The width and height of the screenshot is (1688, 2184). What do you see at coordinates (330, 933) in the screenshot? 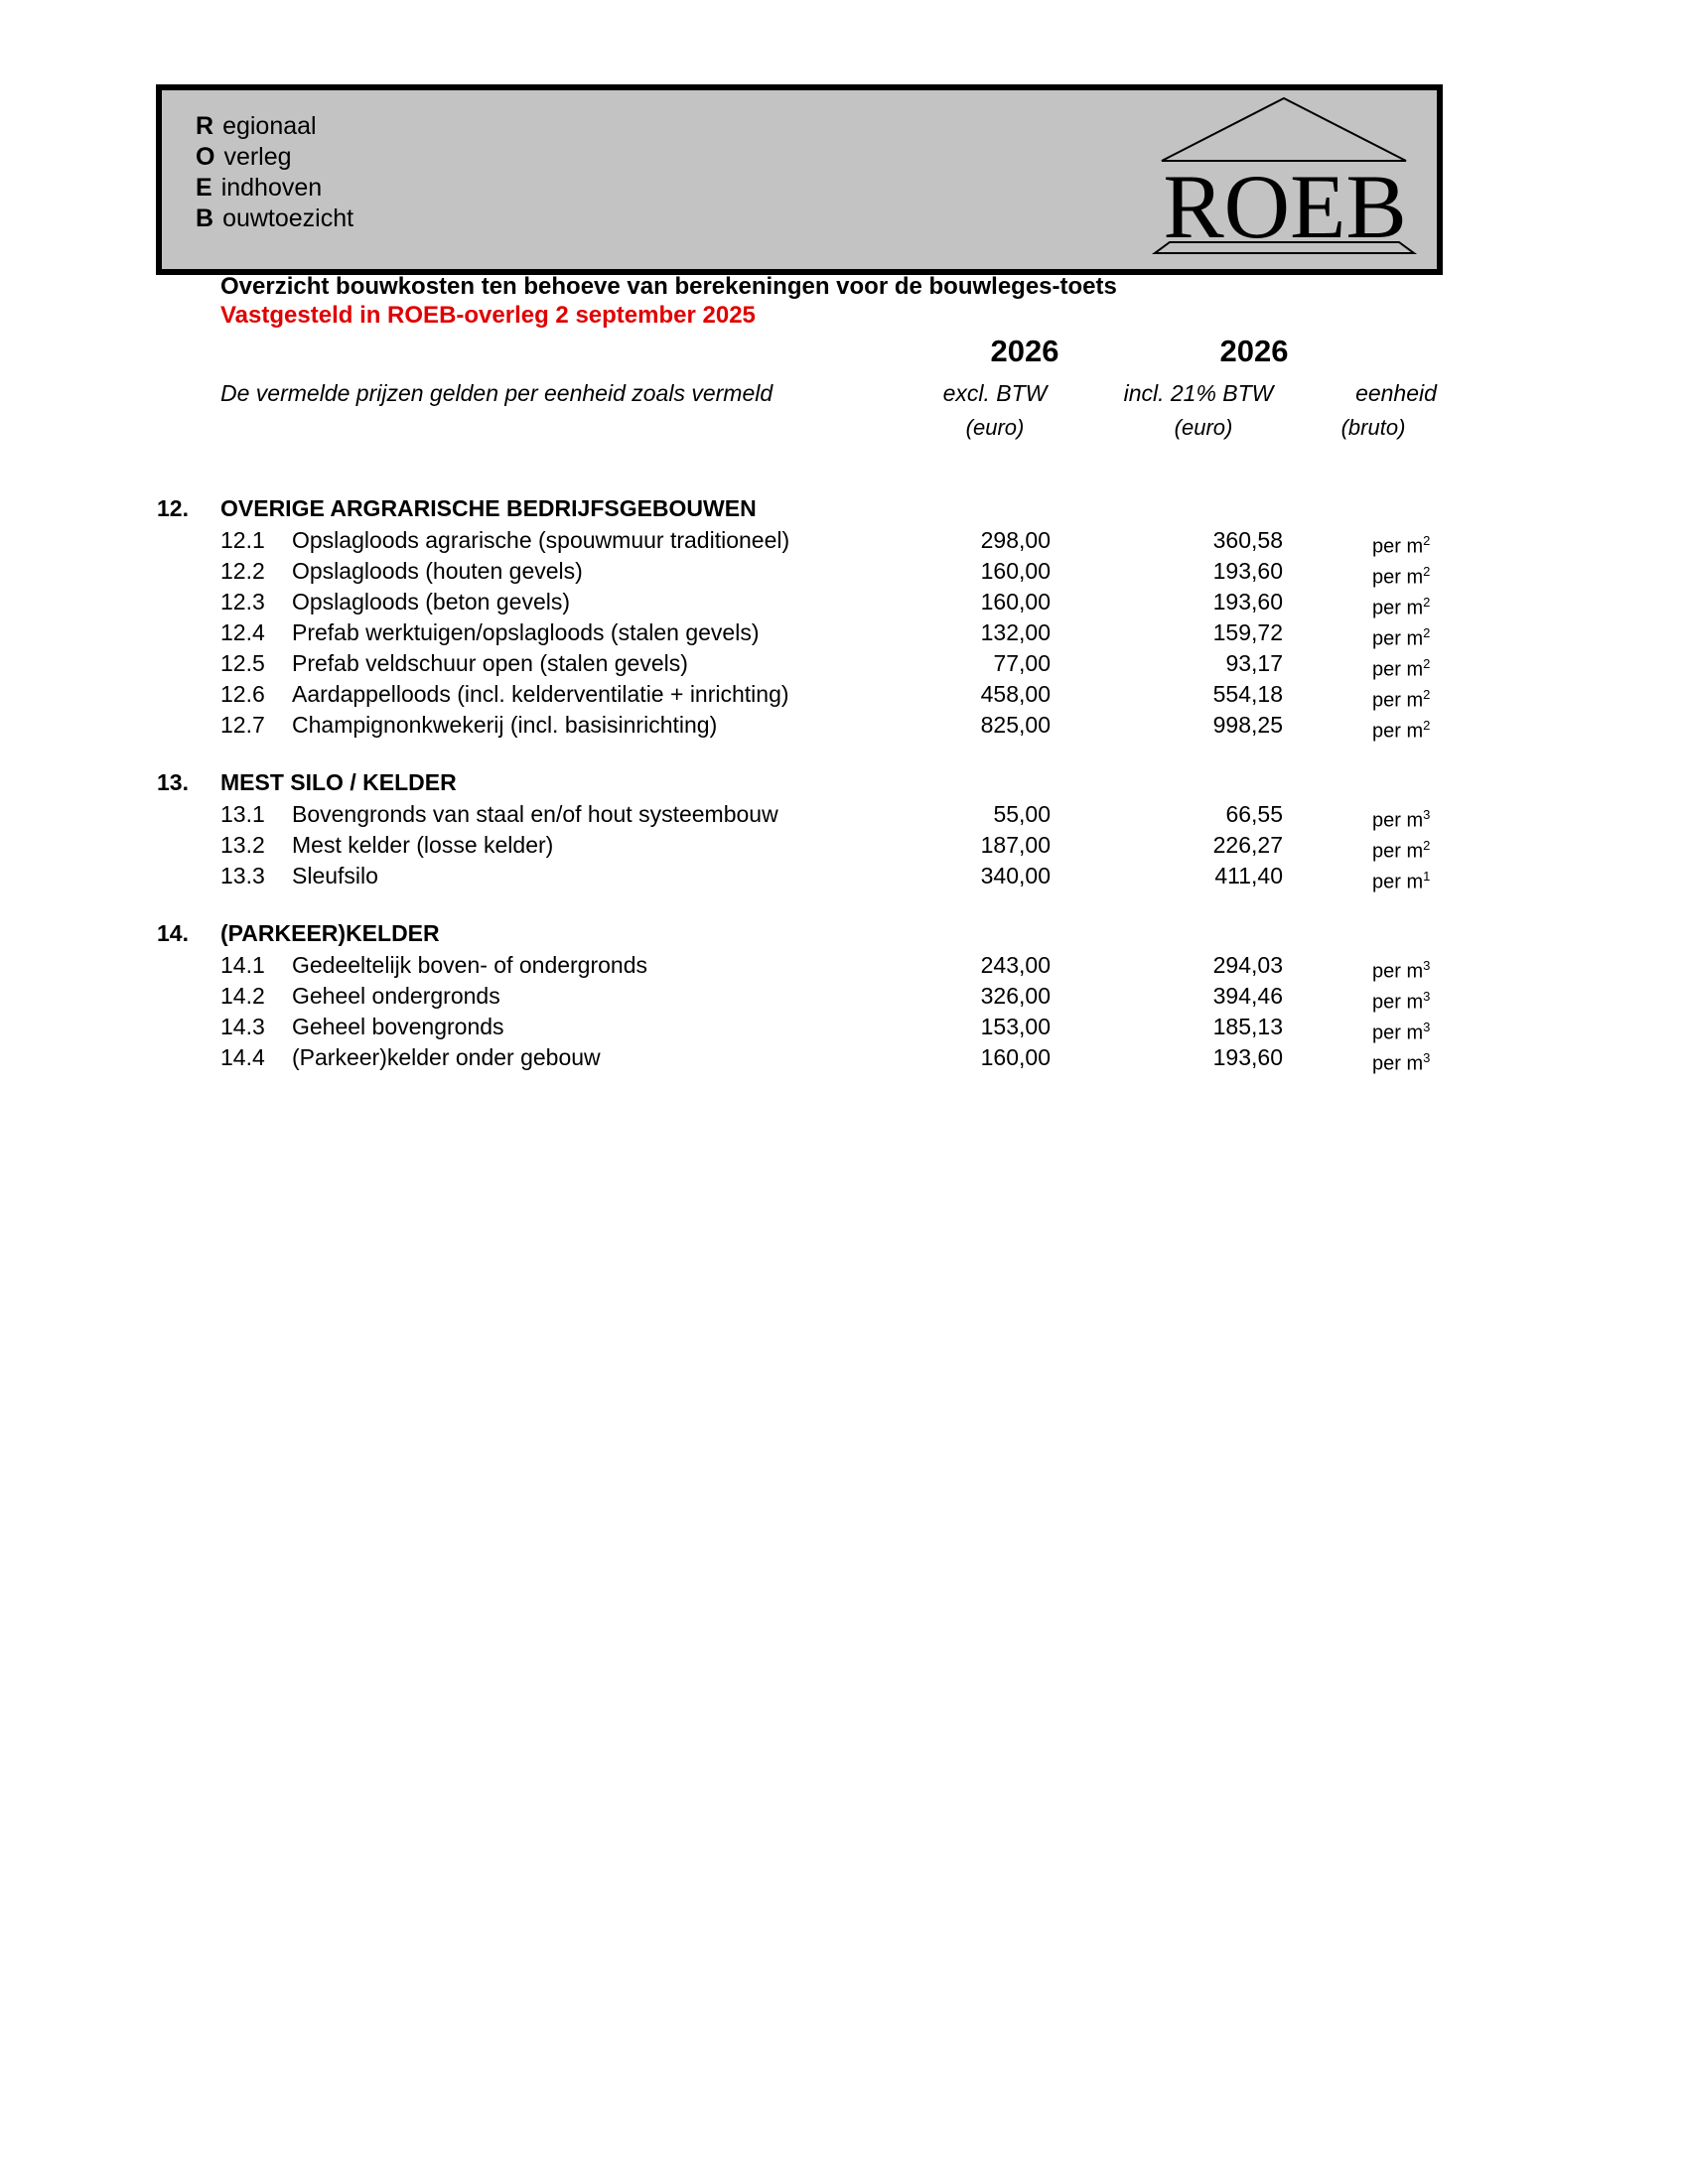
I see `section-title: (PARKEER)KELDER` at bounding box center [330, 933].